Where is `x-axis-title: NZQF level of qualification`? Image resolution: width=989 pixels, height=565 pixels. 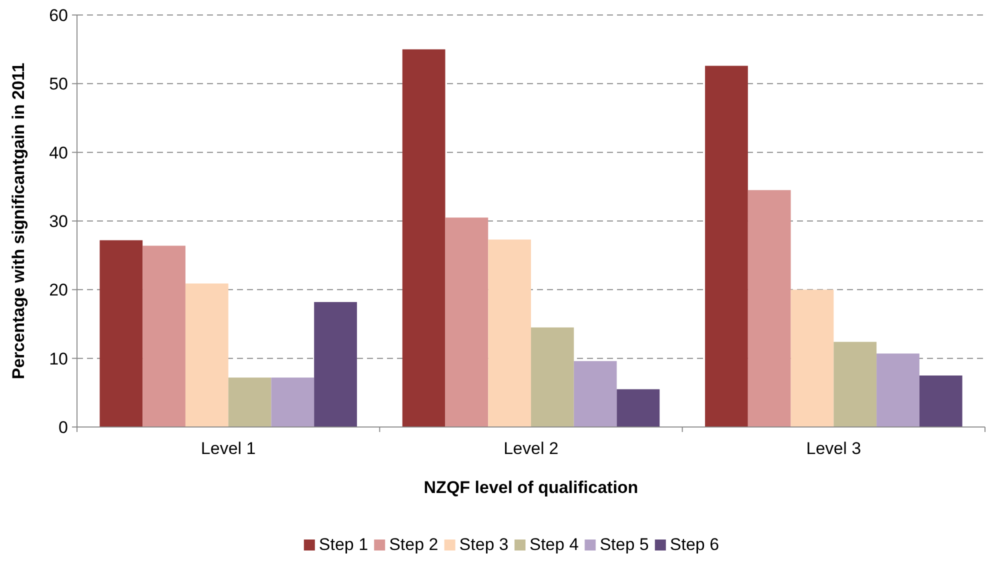
x-axis-title: NZQF level of qualification is located at coordinates (531, 487).